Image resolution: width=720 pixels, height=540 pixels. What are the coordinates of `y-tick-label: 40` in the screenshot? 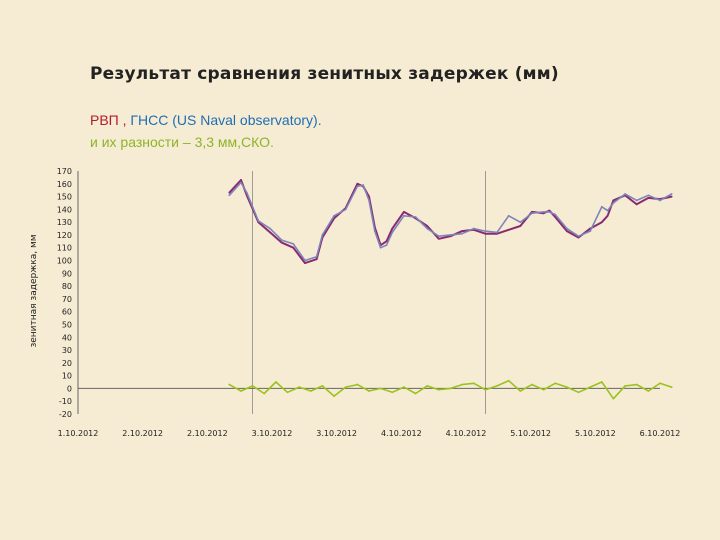 It's located at (67, 337).